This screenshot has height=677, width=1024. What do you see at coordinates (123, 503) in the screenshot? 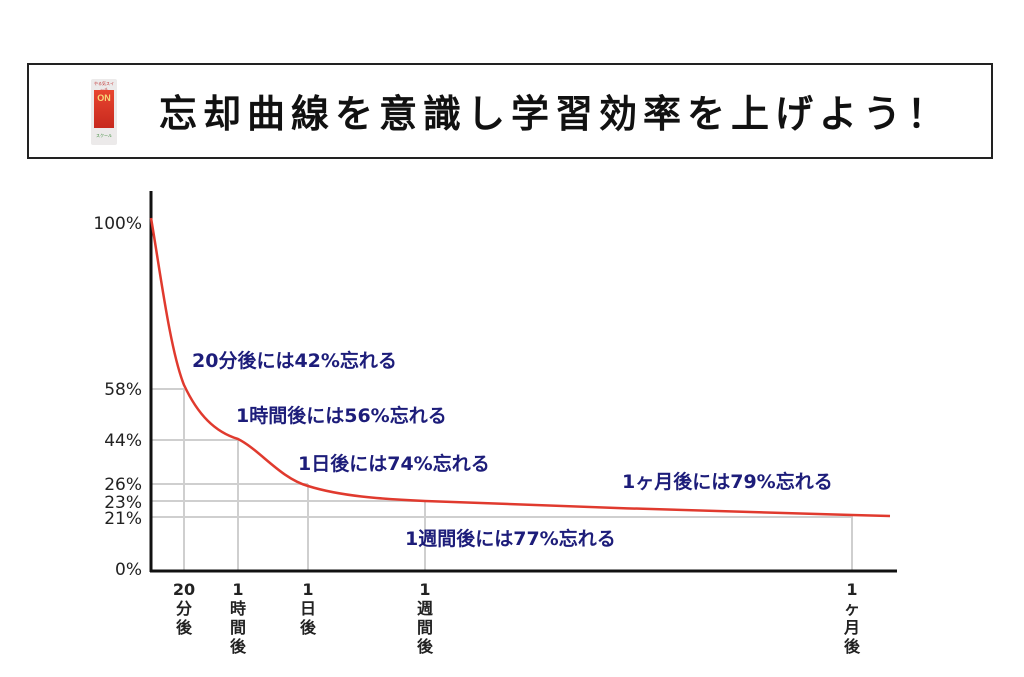
I see `y-tick-23: 23%` at bounding box center [123, 503].